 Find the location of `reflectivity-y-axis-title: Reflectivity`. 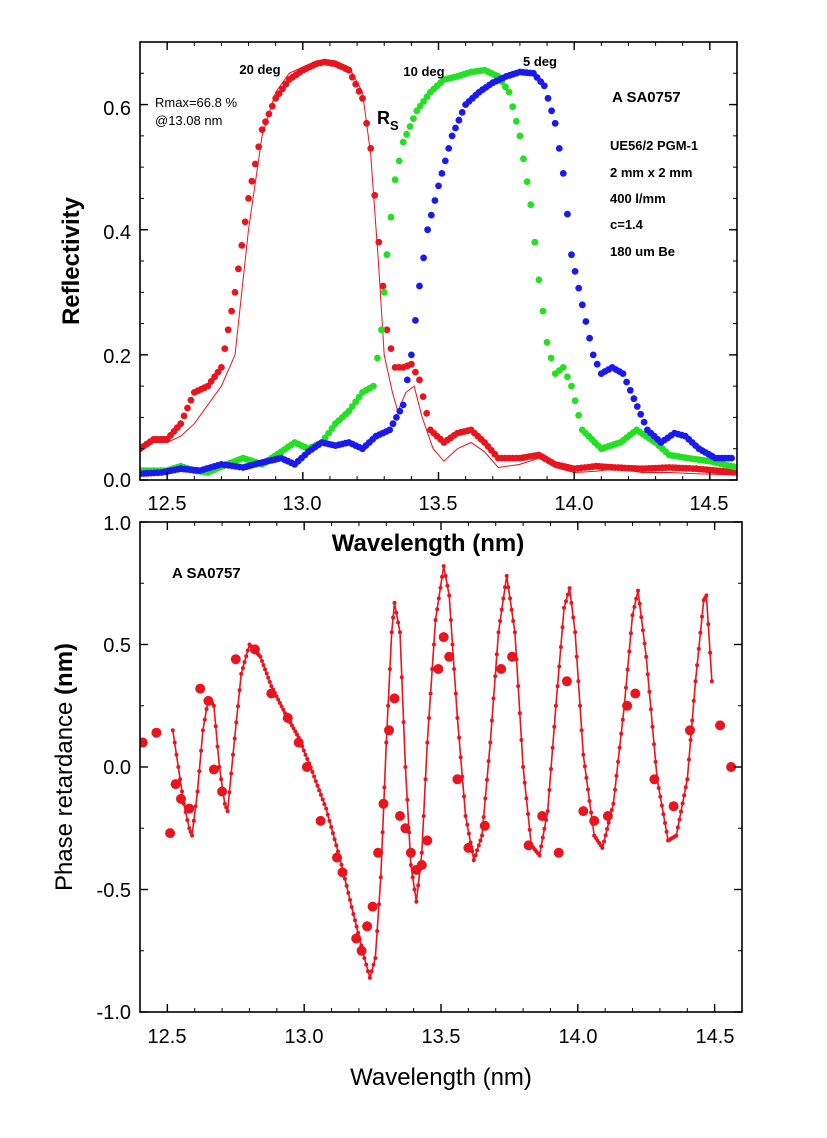

reflectivity-y-axis-title: Reflectivity is located at coordinates (71, 260).